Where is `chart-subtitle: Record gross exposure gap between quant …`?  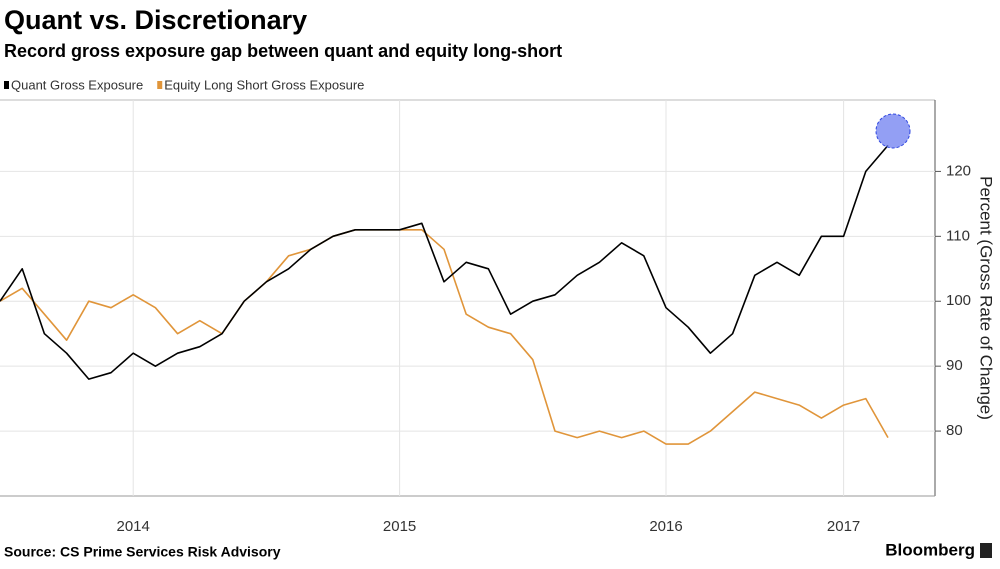 chart-subtitle: Record gross exposure gap between quant … is located at coordinates (283, 51).